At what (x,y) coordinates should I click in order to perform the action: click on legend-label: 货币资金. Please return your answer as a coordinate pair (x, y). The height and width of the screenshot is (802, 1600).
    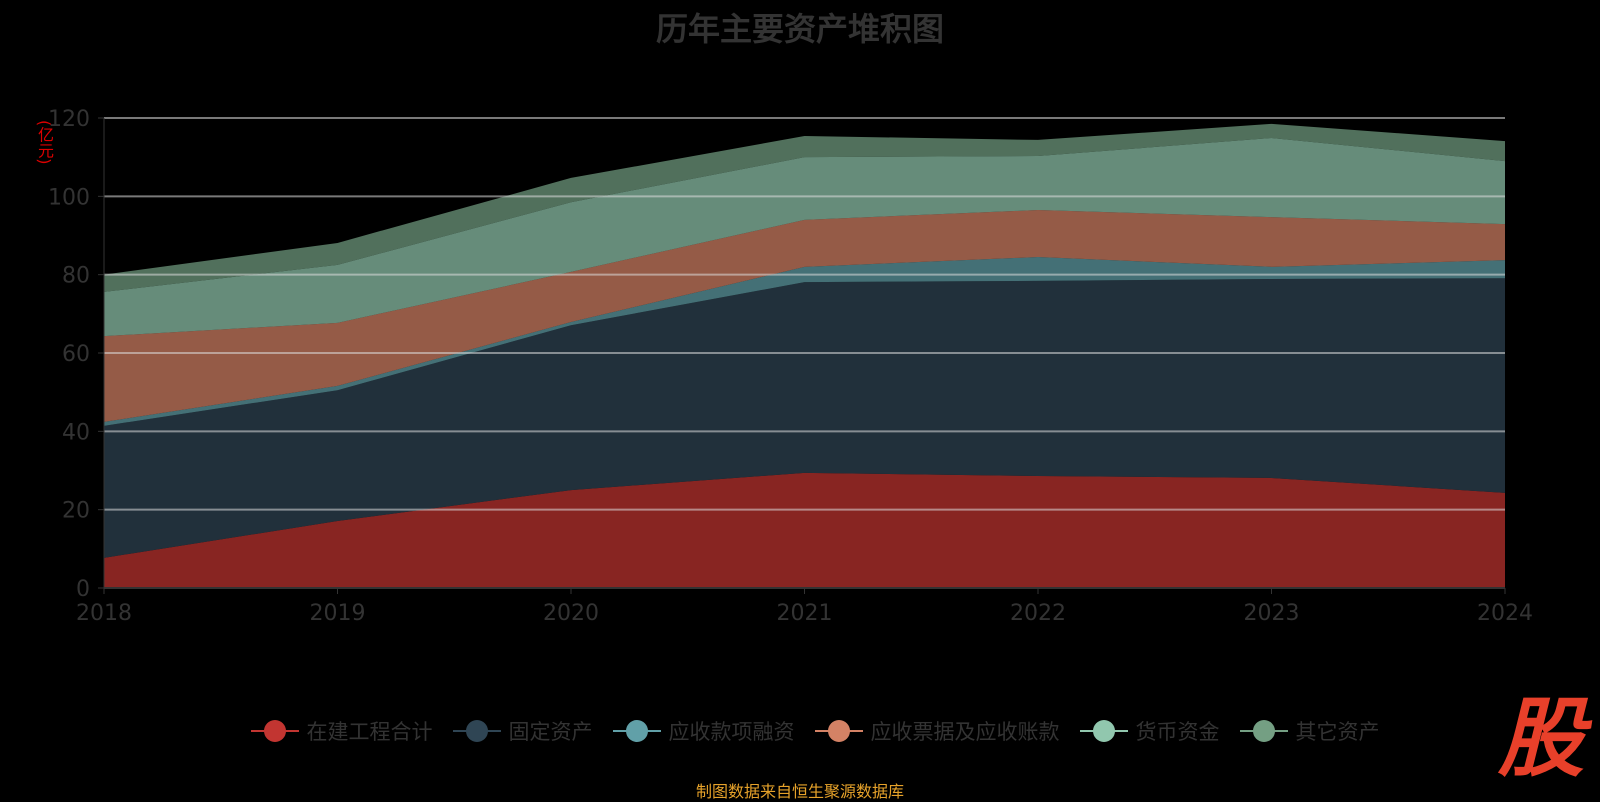
    Looking at the image, I should click on (1177, 732).